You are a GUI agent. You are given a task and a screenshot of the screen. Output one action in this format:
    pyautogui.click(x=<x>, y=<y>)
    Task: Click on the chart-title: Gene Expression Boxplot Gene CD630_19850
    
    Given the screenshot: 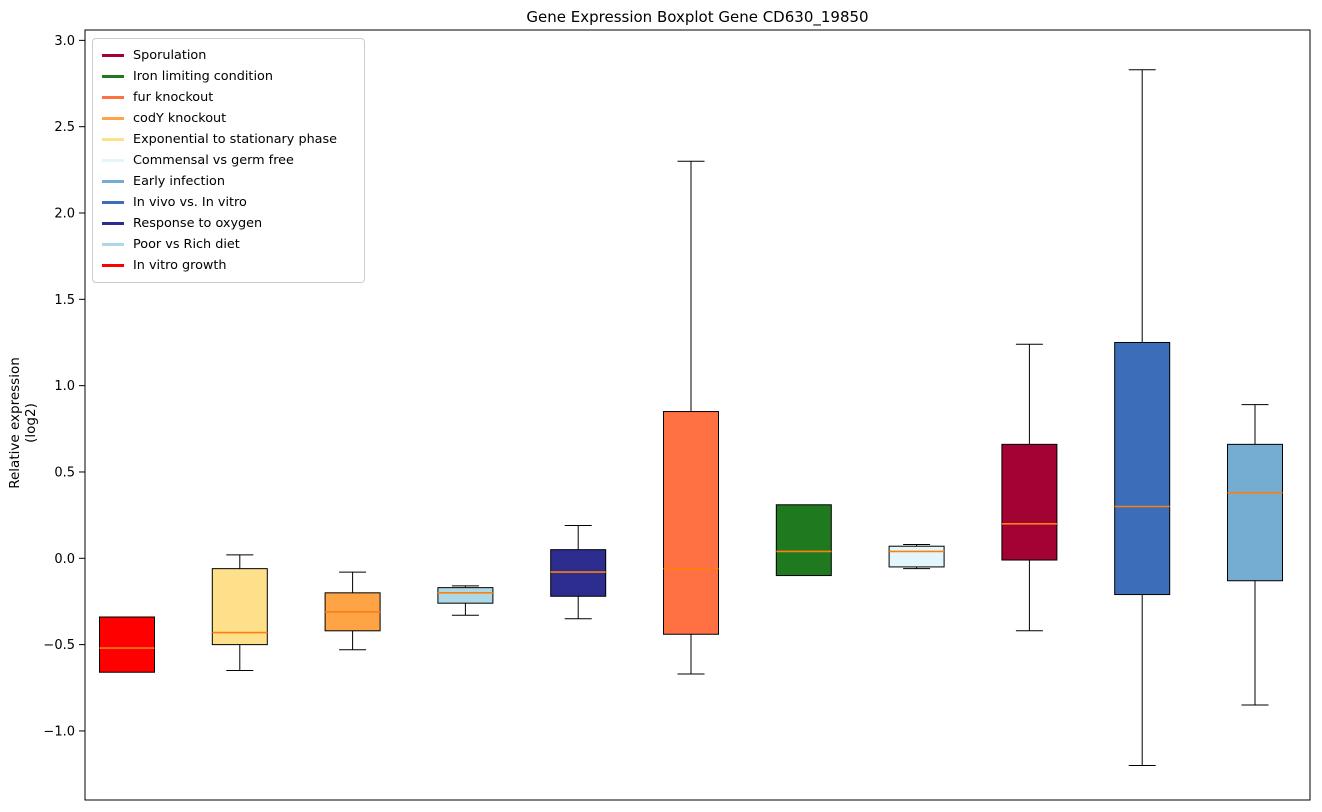 What is the action you would take?
    pyautogui.click(x=697, y=17)
    